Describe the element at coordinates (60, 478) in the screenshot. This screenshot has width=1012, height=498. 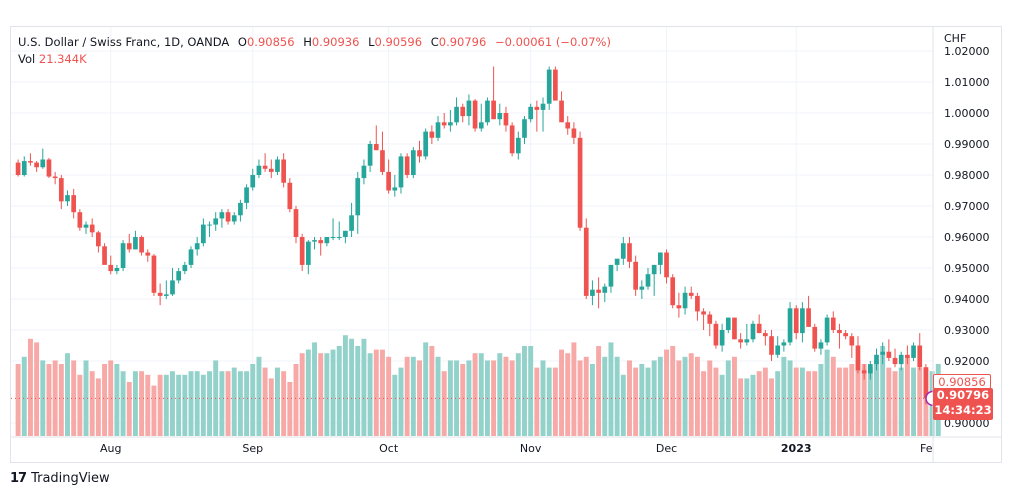
I see `footer-brand: 17 TradingView` at that location.